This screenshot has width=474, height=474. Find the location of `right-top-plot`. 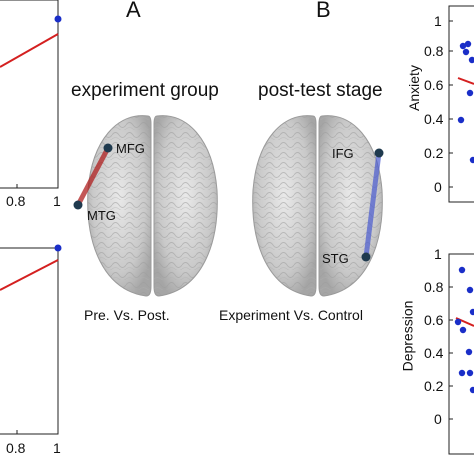

right-top-plot is located at coordinates (461, 104).